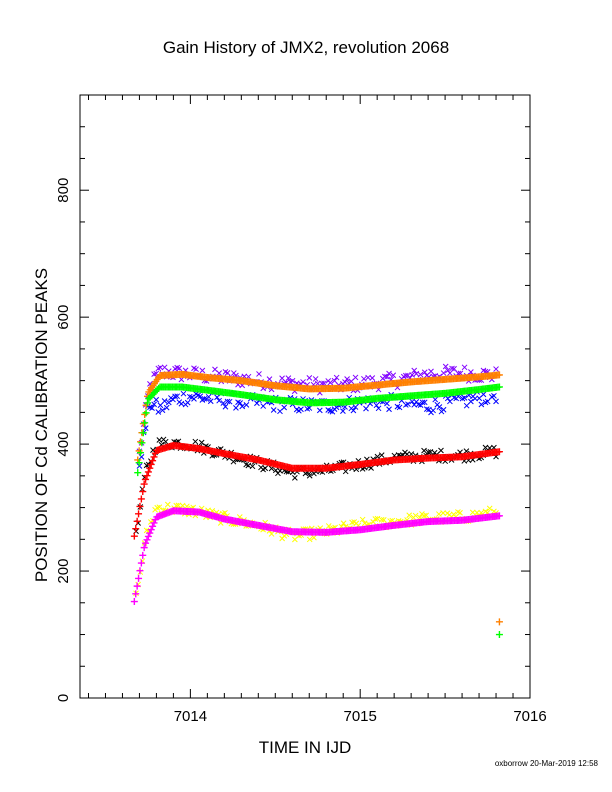 This screenshot has width=612, height=792. Describe the element at coordinates (41, 425) in the screenshot. I see `y-axis-label: POSITION OF Cd CALIBRATION PEAKS` at that location.